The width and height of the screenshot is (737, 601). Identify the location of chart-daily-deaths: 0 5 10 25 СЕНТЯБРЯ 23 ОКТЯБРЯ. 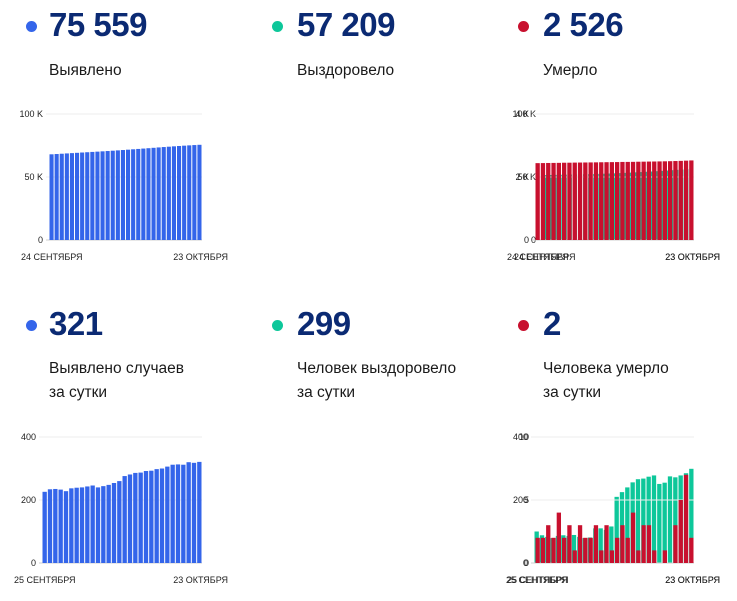
(613, 508).